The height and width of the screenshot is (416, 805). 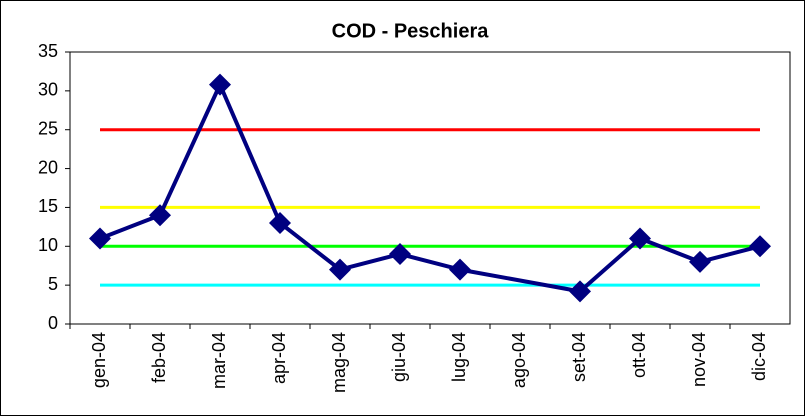 I want to click on y-tick-label: 5, so click(x=53, y=284).